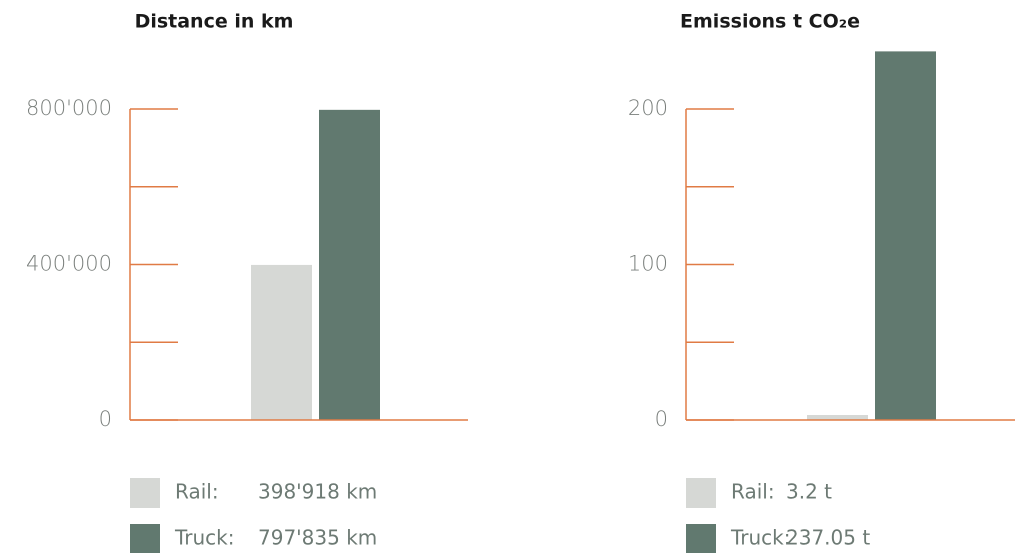  I want to click on y-tick-label: 200, so click(648, 108).